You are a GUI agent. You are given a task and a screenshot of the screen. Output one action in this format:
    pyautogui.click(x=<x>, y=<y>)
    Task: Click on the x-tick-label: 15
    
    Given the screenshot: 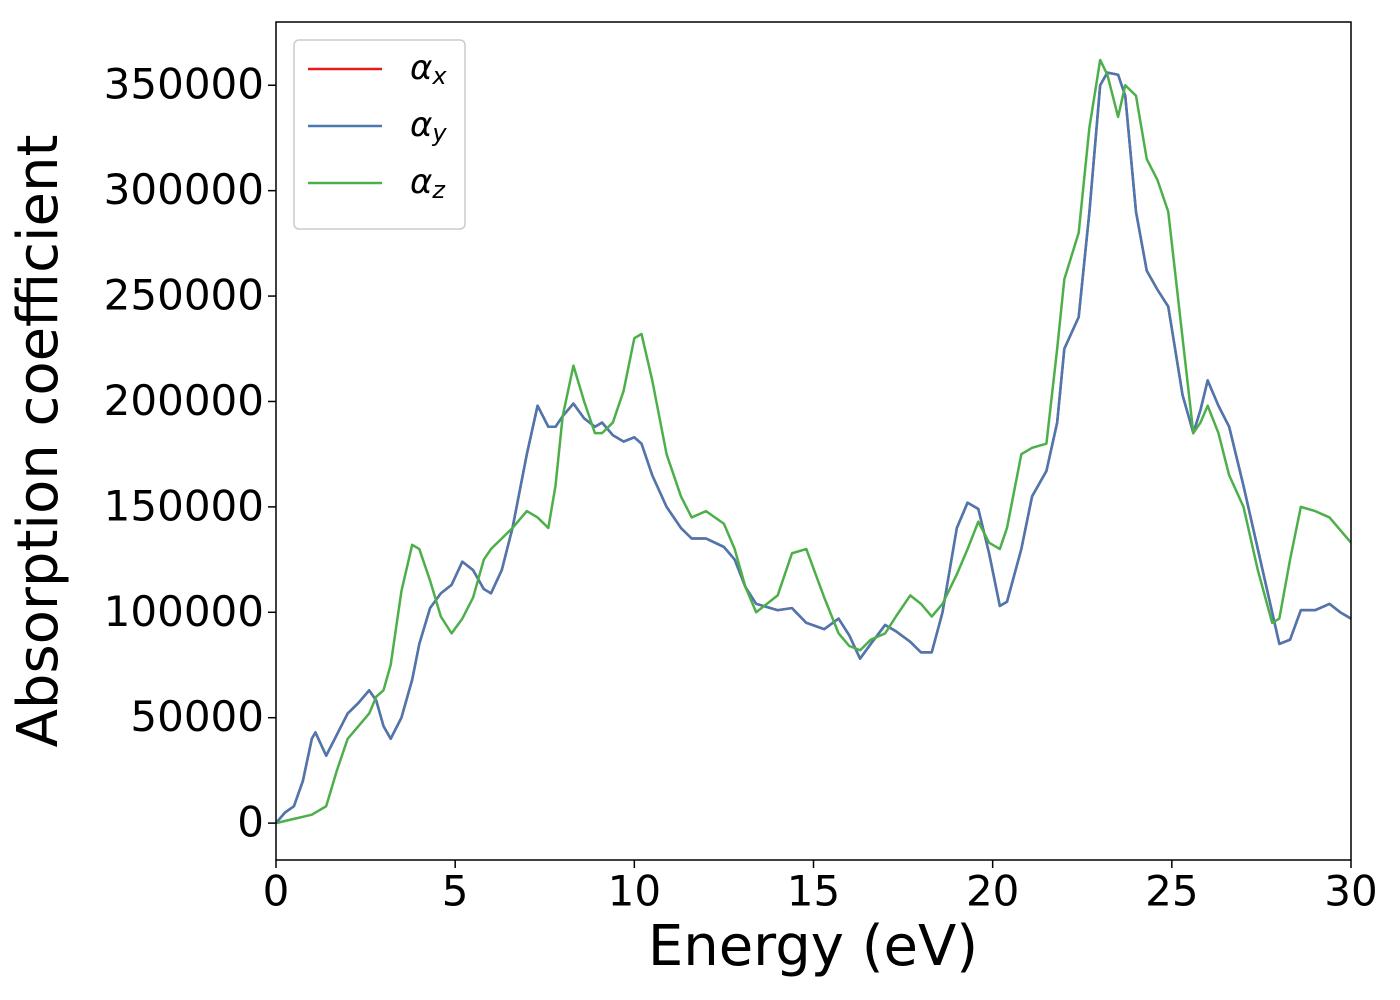 What is the action you would take?
    pyautogui.click(x=813, y=891)
    